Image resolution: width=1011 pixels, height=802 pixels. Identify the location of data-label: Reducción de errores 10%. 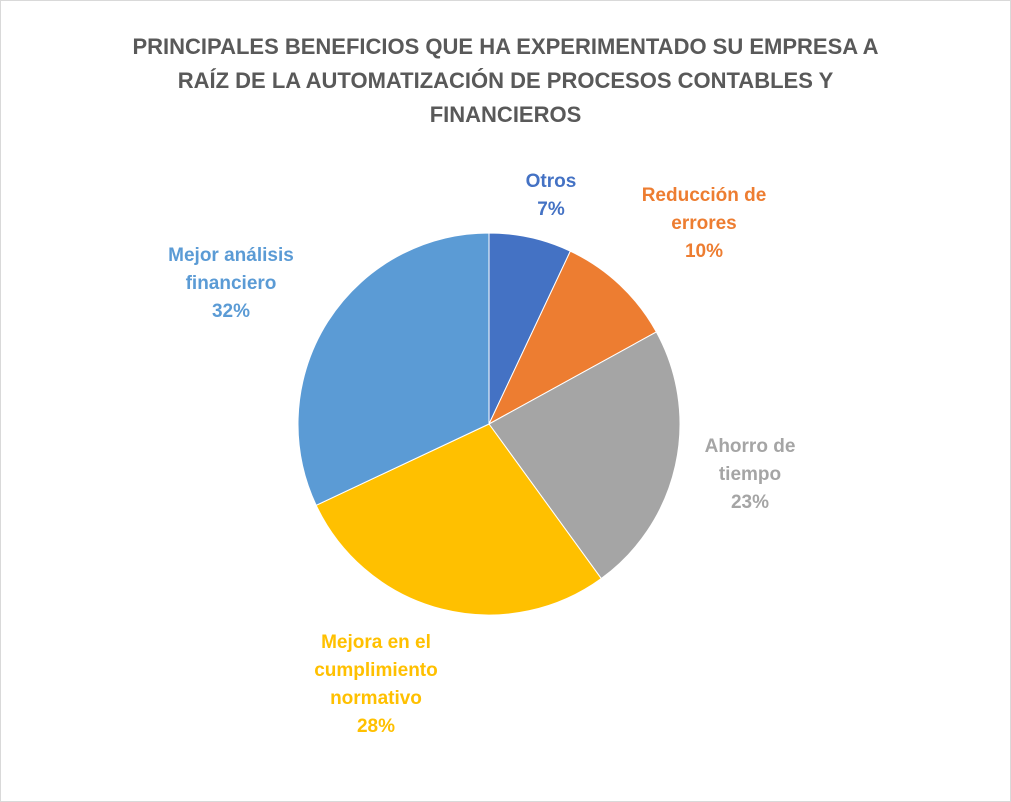
(704, 224).